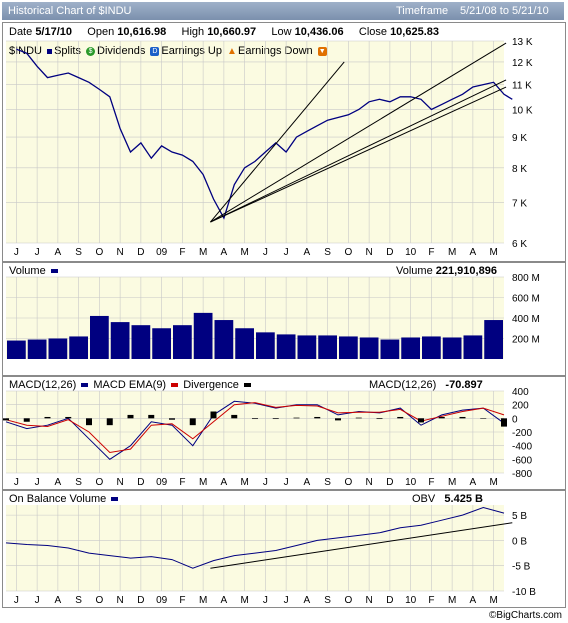 The image size is (568, 623). I want to click on y-tick-label: -200, so click(522, 433).